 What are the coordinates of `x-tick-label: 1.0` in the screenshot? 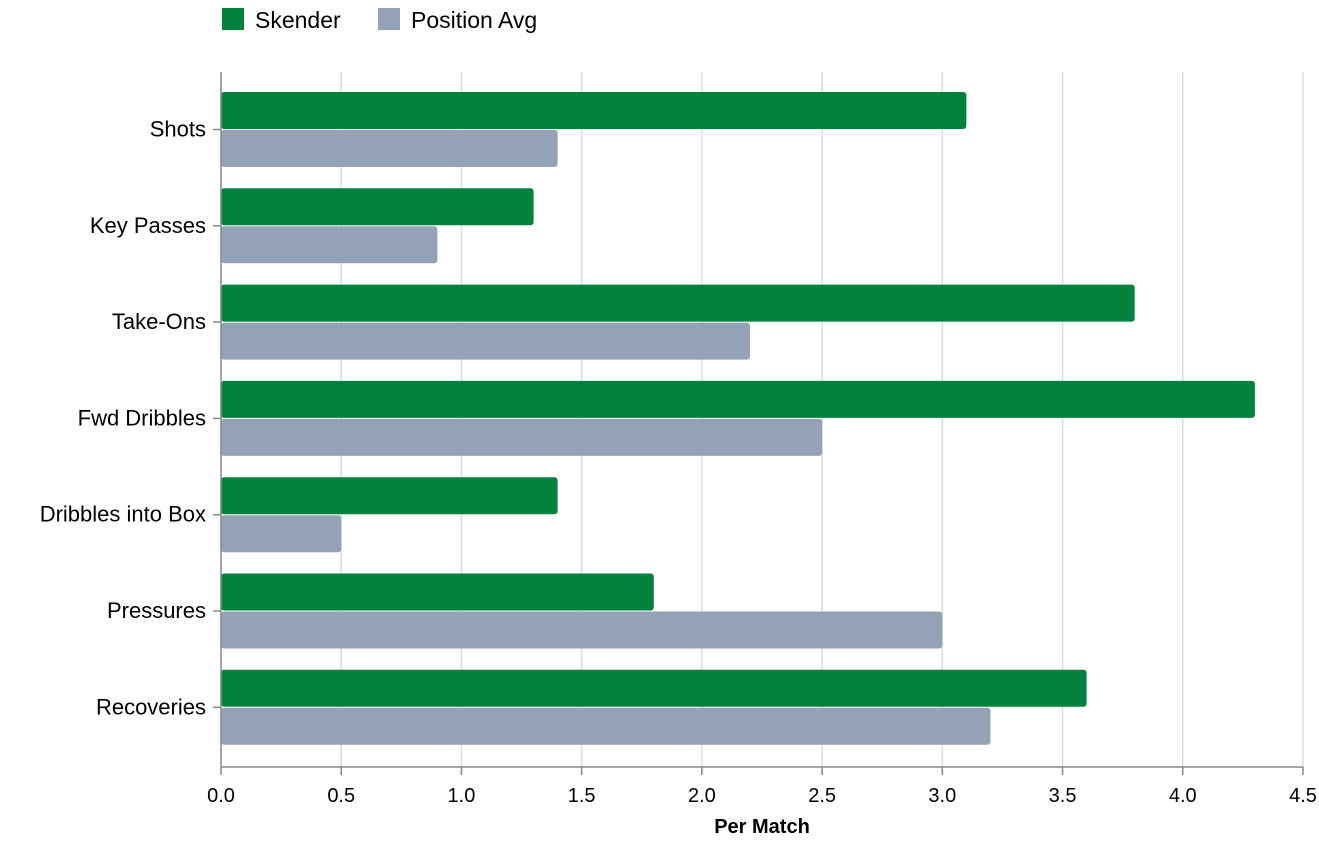 It's located at (462, 796).